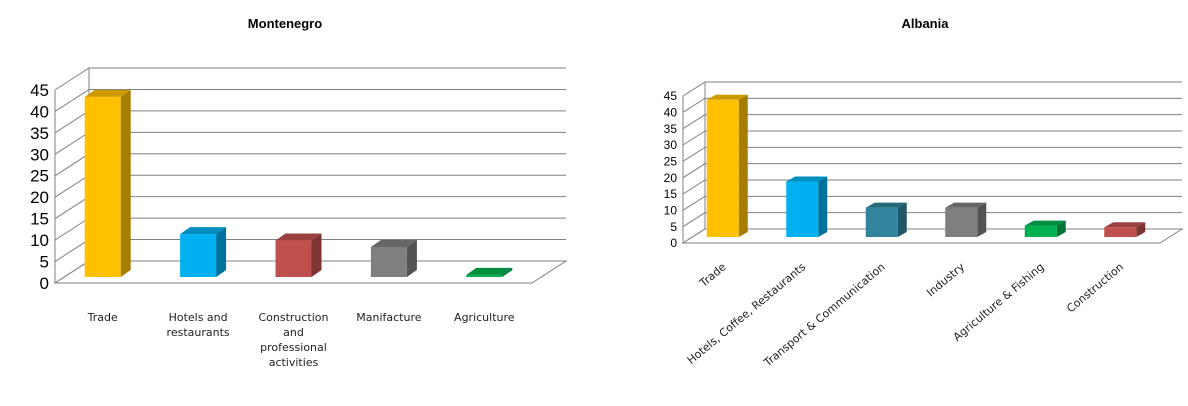 The image size is (1188, 406). I want to click on x-tick-text: Agriculture & Fishing, so click(999, 301).